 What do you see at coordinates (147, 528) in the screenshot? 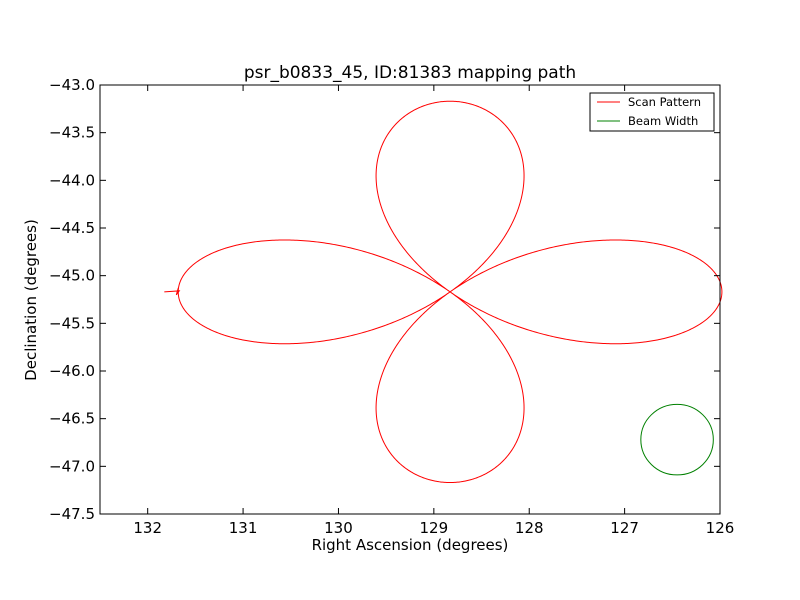
I see `x-tick-label: 132` at bounding box center [147, 528].